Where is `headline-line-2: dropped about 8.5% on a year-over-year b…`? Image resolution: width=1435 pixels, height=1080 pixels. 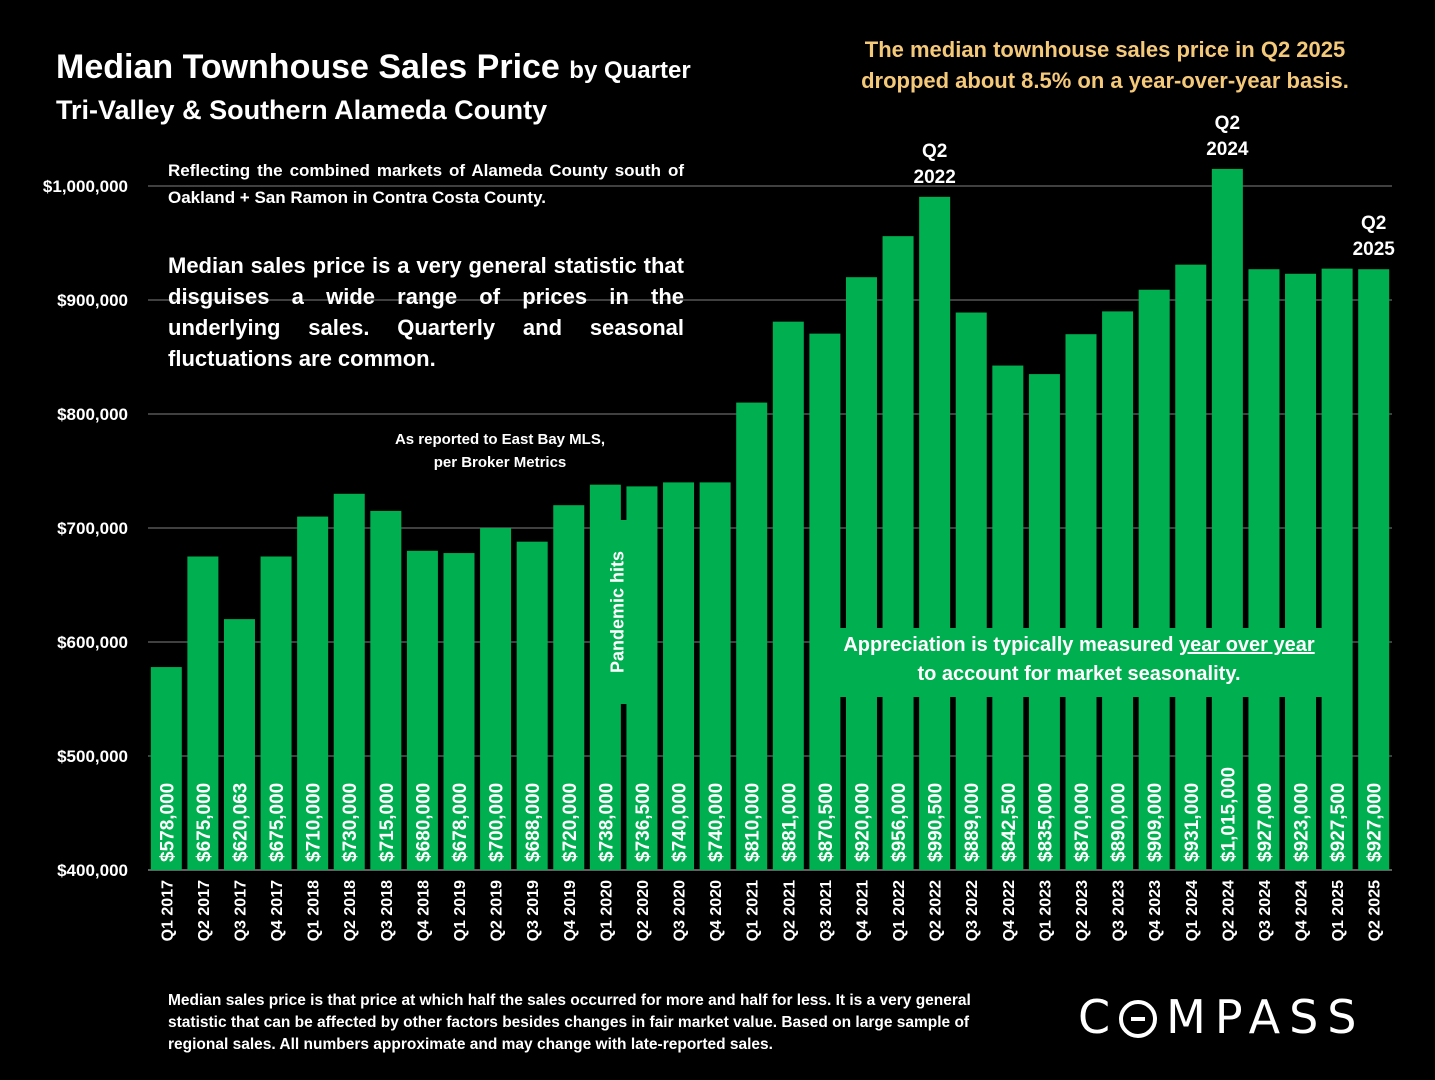 headline-line-2: dropped about 8.5% on a year-over-year b… is located at coordinates (1105, 80).